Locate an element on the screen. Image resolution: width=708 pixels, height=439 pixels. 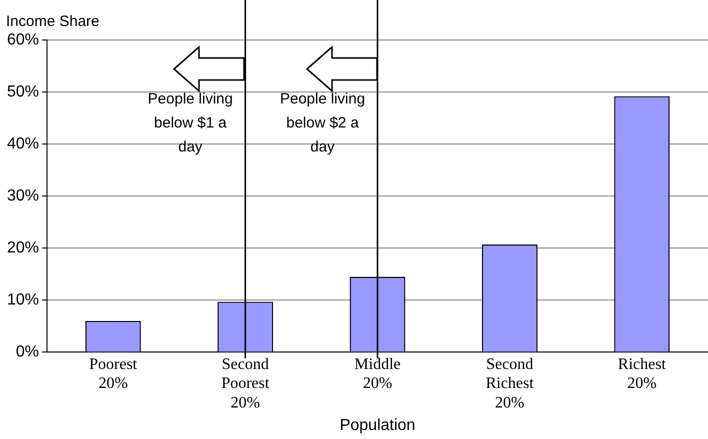
x-tick-label: Second Poorest 20% is located at coordinates (245, 384).